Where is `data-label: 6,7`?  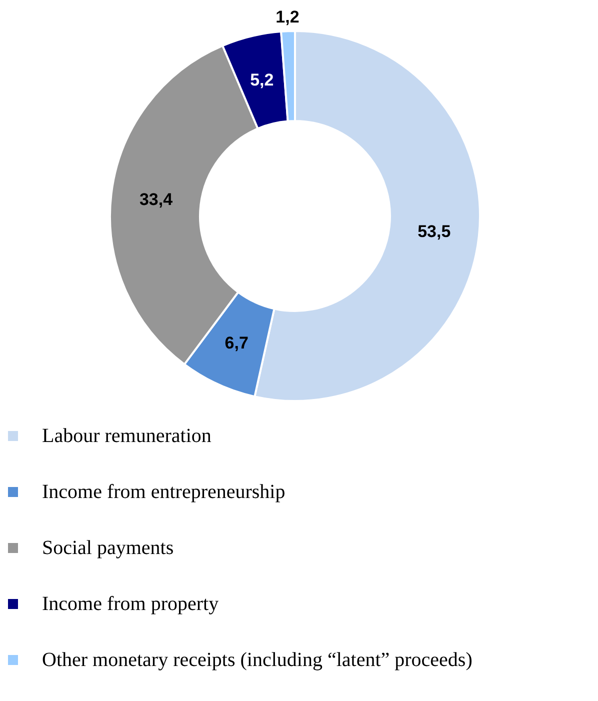
data-label: 6,7 is located at coordinates (236, 343).